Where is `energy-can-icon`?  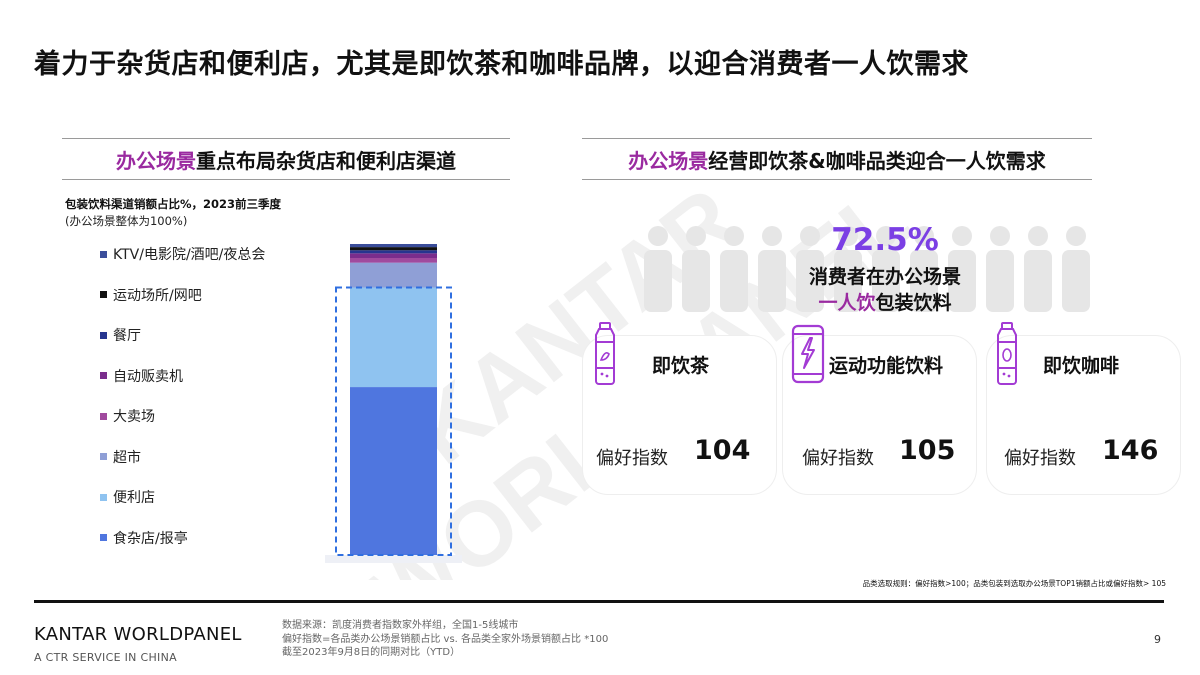 energy-can-icon is located at coordinates (808, 354).